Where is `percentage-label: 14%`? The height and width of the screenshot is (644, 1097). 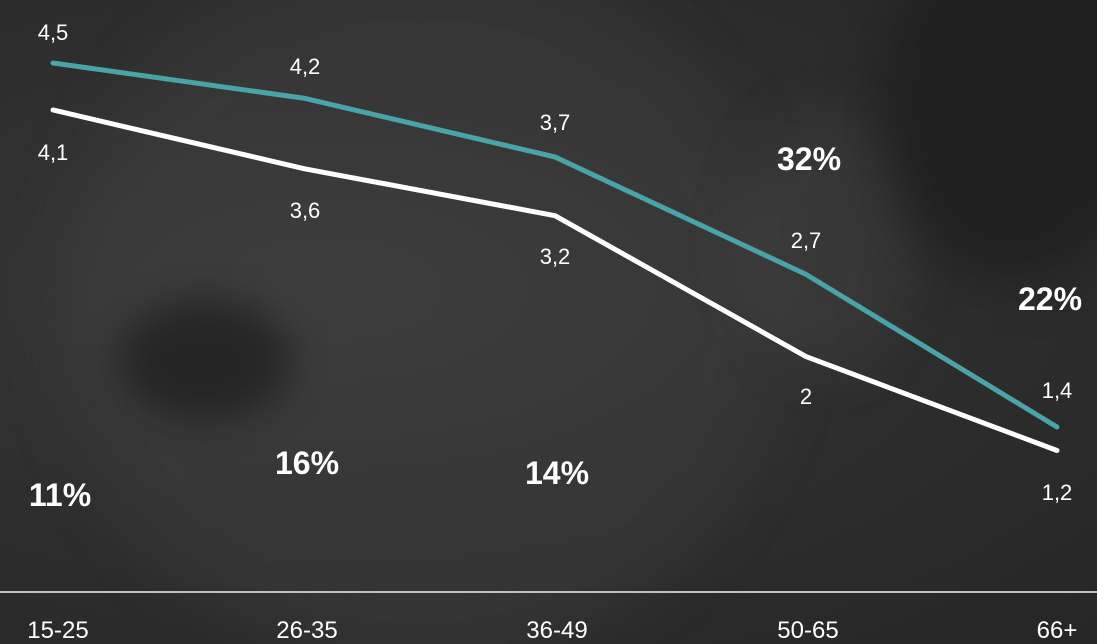 percentage-label: 14% is located at coordinates (557, 473).